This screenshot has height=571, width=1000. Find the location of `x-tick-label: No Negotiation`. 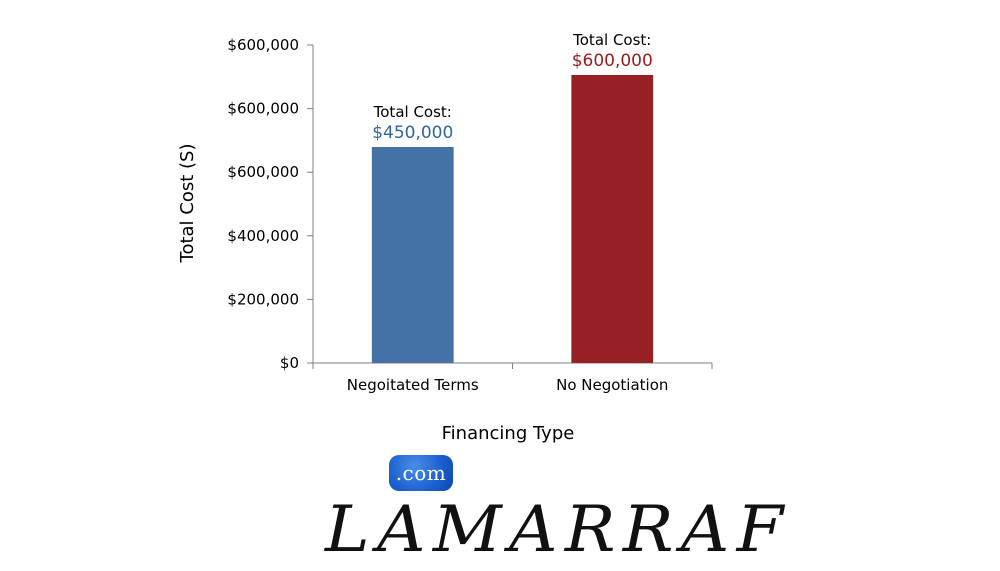

x-tick-label: No Negotiation is located at coordinates (612, 385).